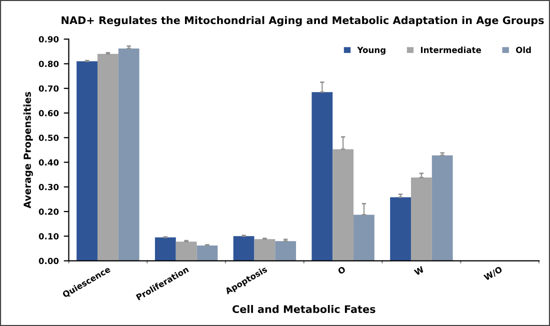 This screenshot has height=326, width=550. I want to click on legend-label: Old, so click(523, 50).